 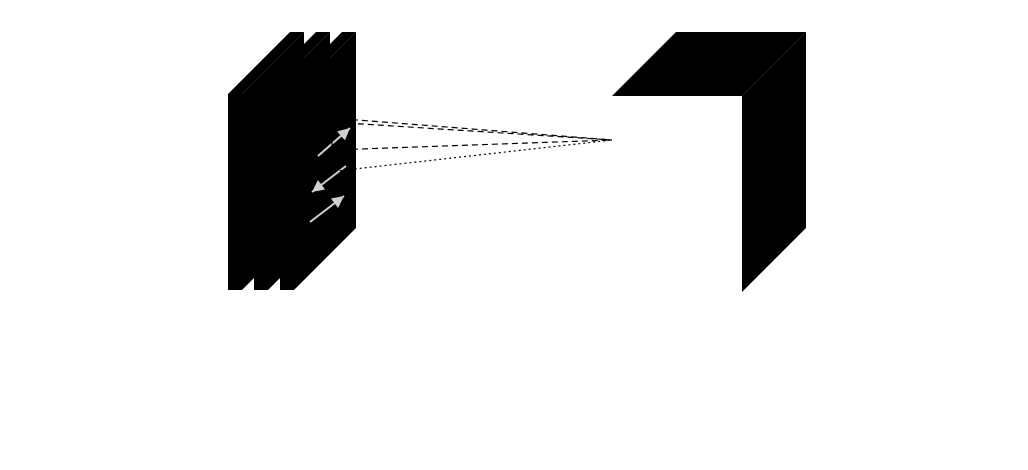 I want to click on red-channel-top, so click(x=266, y=63).